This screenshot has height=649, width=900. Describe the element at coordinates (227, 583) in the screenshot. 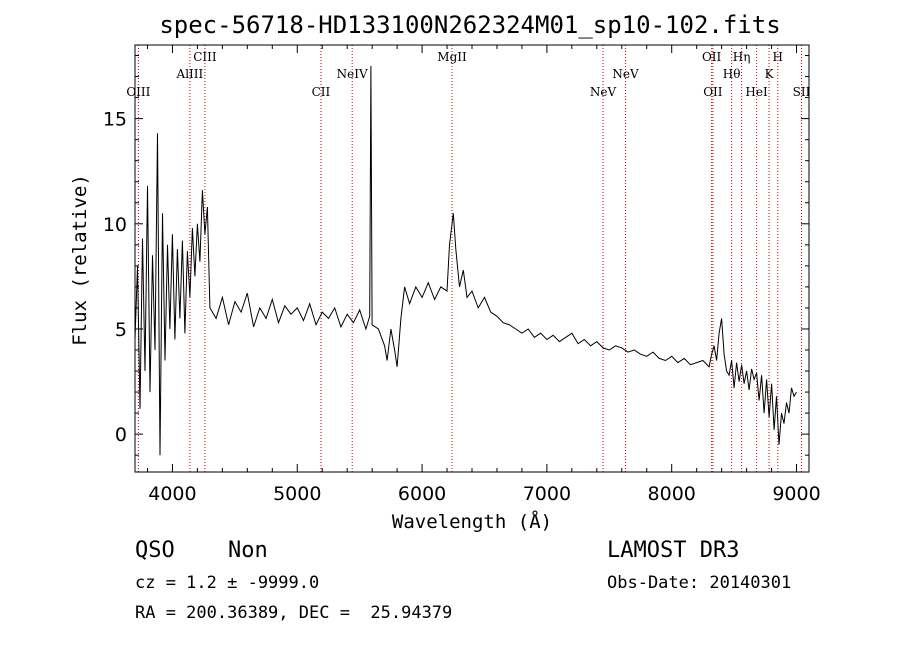

I see `redshift-cz: cz = 1.2 ± -9999.0` at that location.